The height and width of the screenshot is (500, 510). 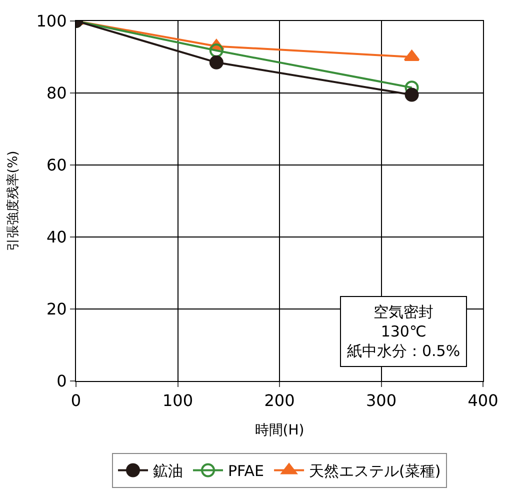 I want to click on y-tick-label: 40, so click(x=56, y=237).